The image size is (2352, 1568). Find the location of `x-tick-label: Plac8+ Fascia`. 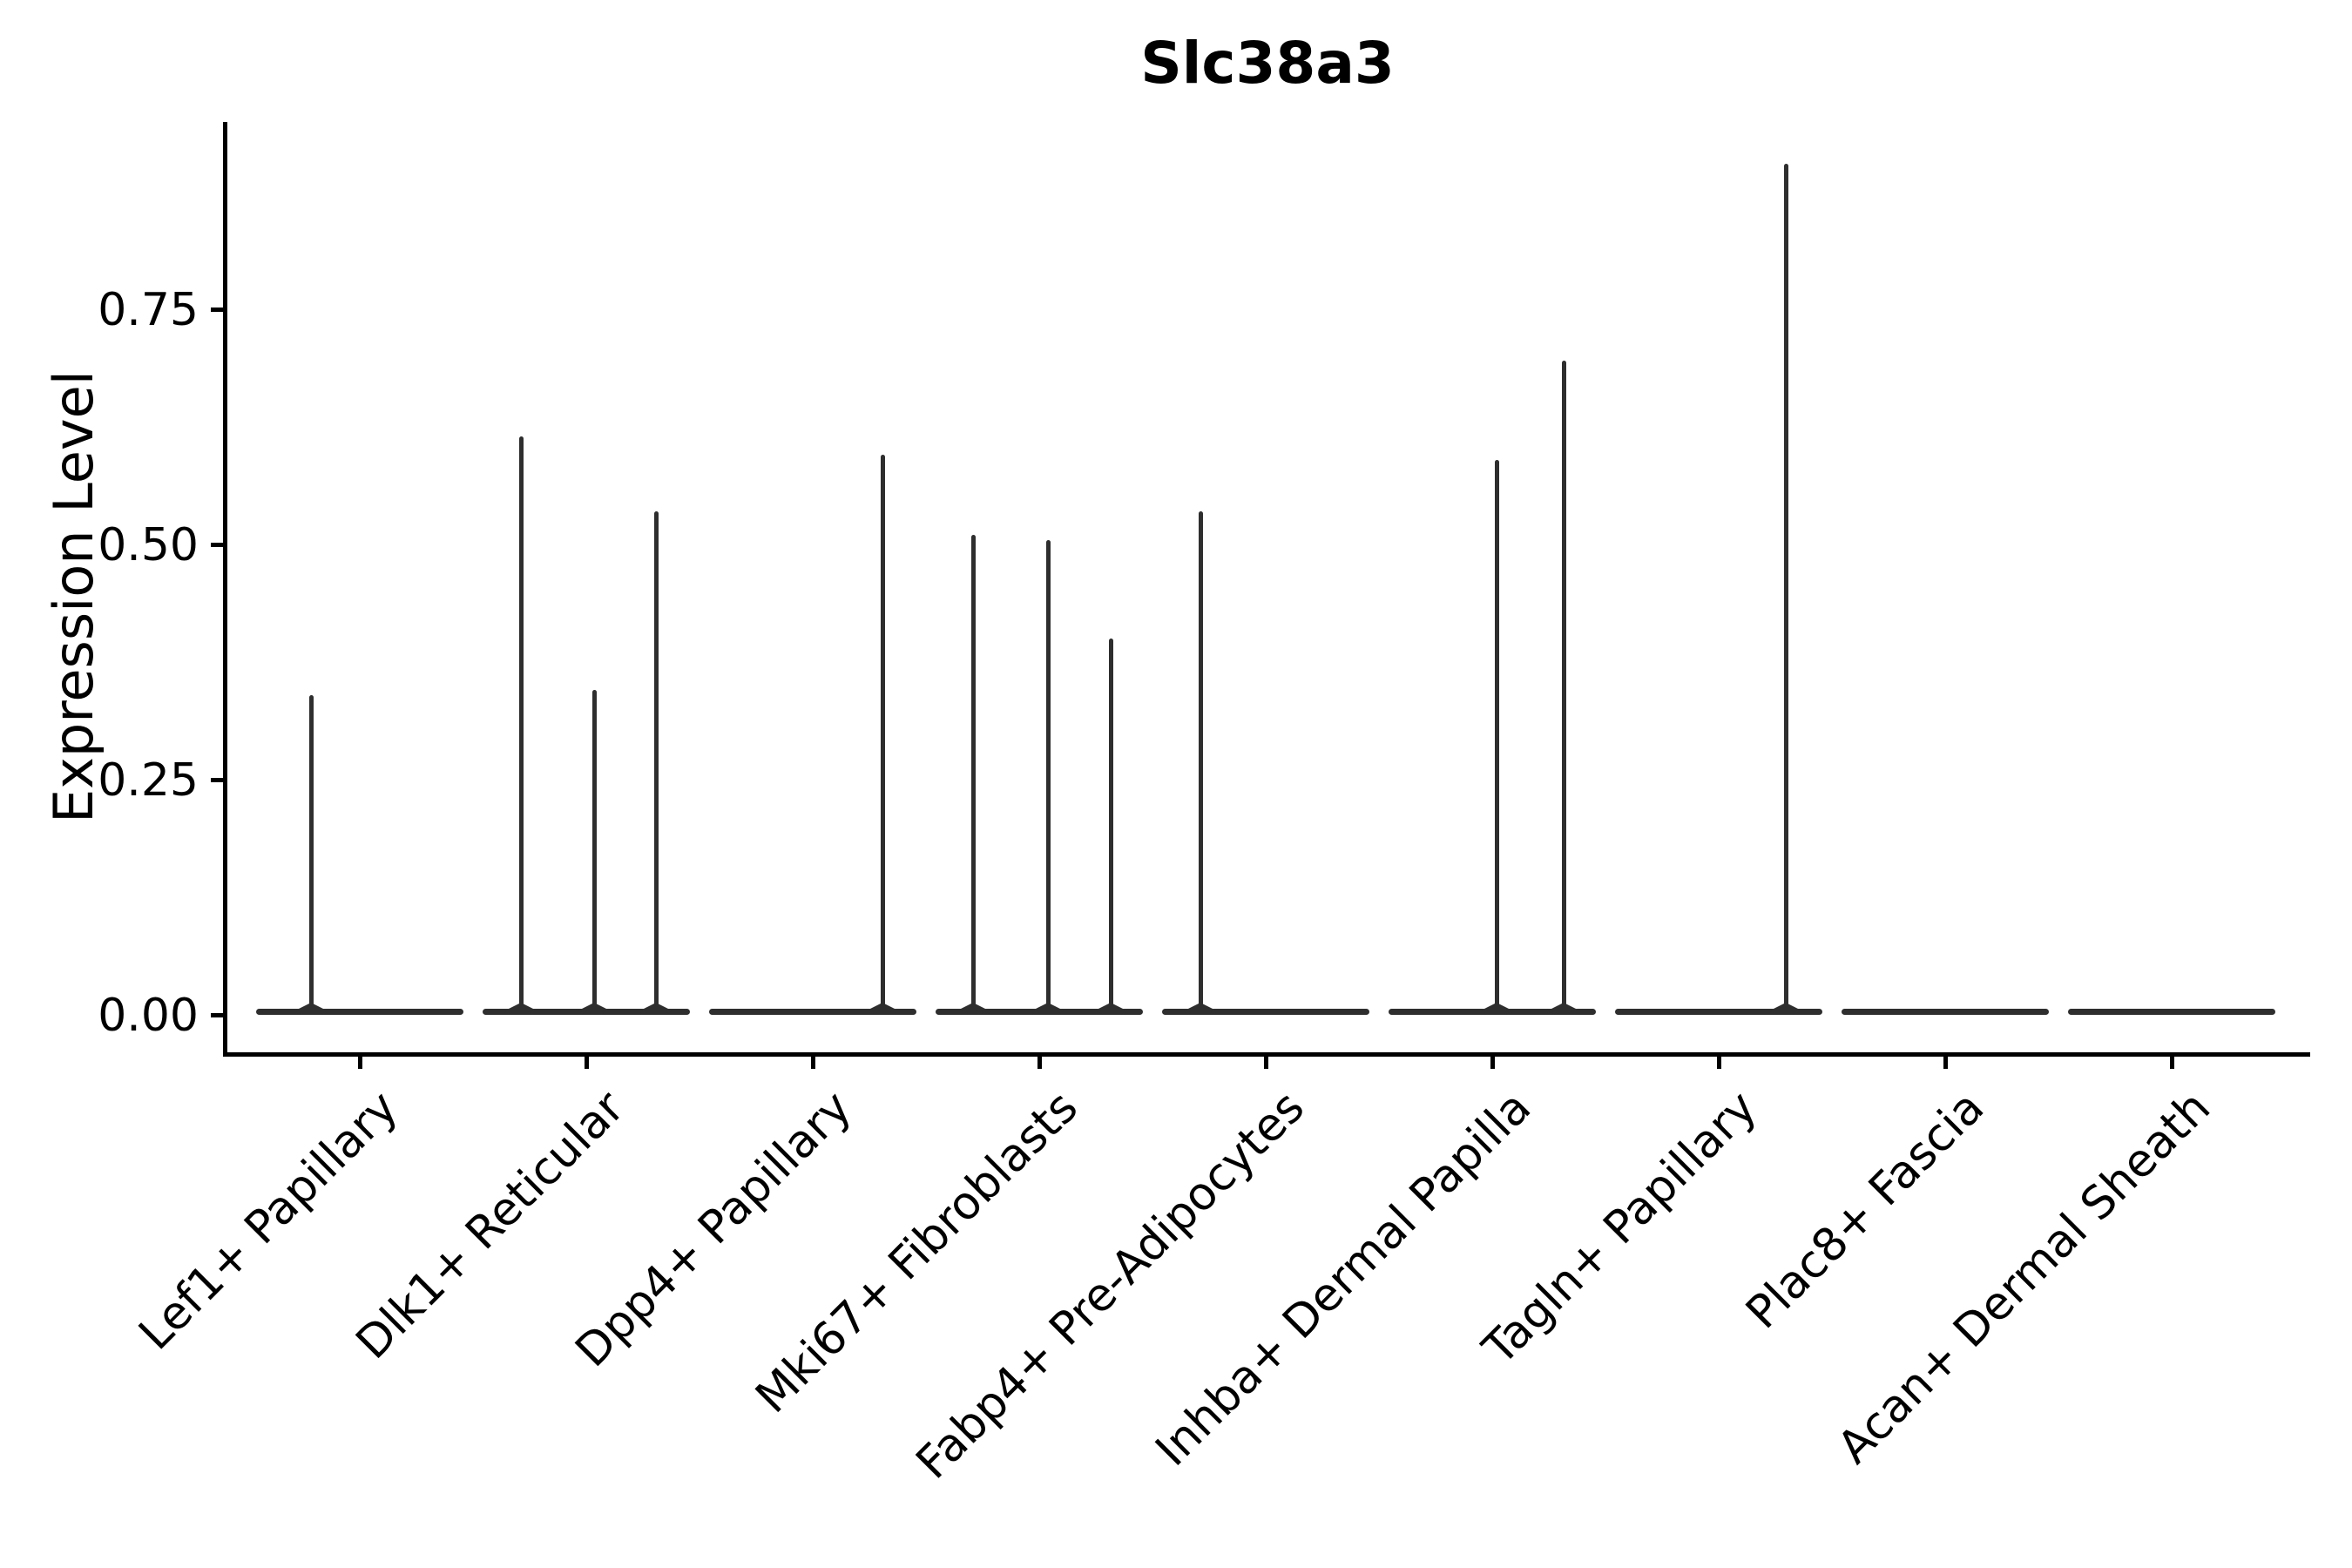

x-tick-label: Plac8+ Fascia is located at coordinates (1865, 1211).